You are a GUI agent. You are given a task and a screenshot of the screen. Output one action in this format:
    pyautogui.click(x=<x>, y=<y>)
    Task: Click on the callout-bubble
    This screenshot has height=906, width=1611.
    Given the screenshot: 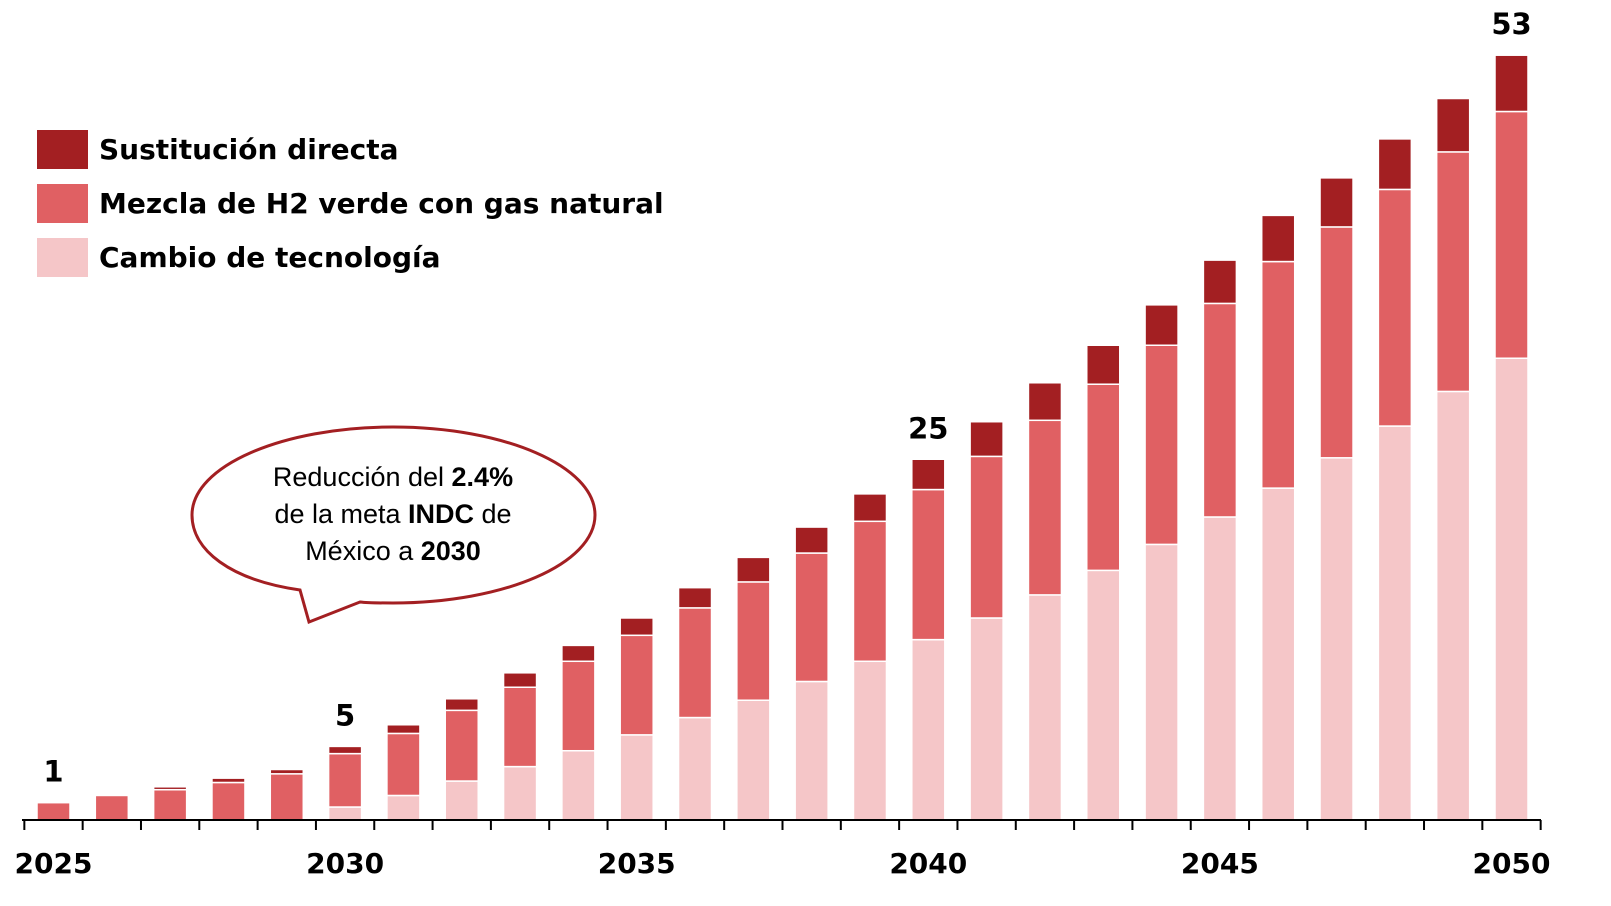 What is the action you would take?
    pyautogui.click(x=393, y=525)
    